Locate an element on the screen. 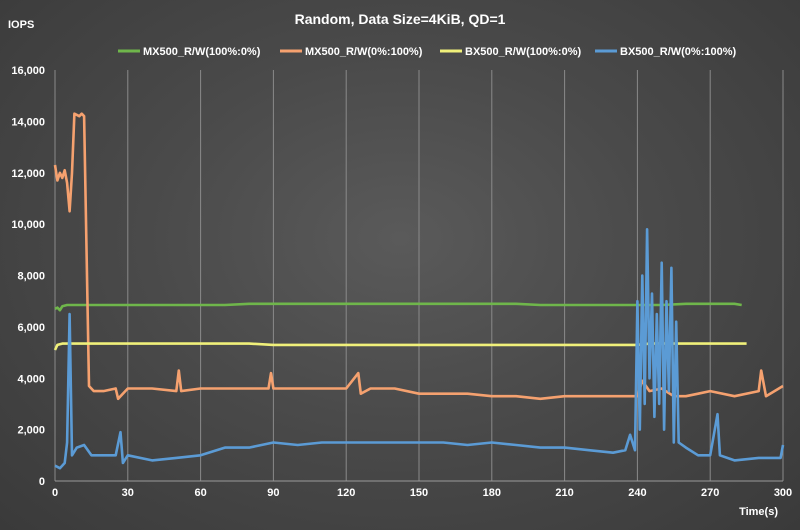  x-tick-label: 60 is located at coordinates (200, 493).